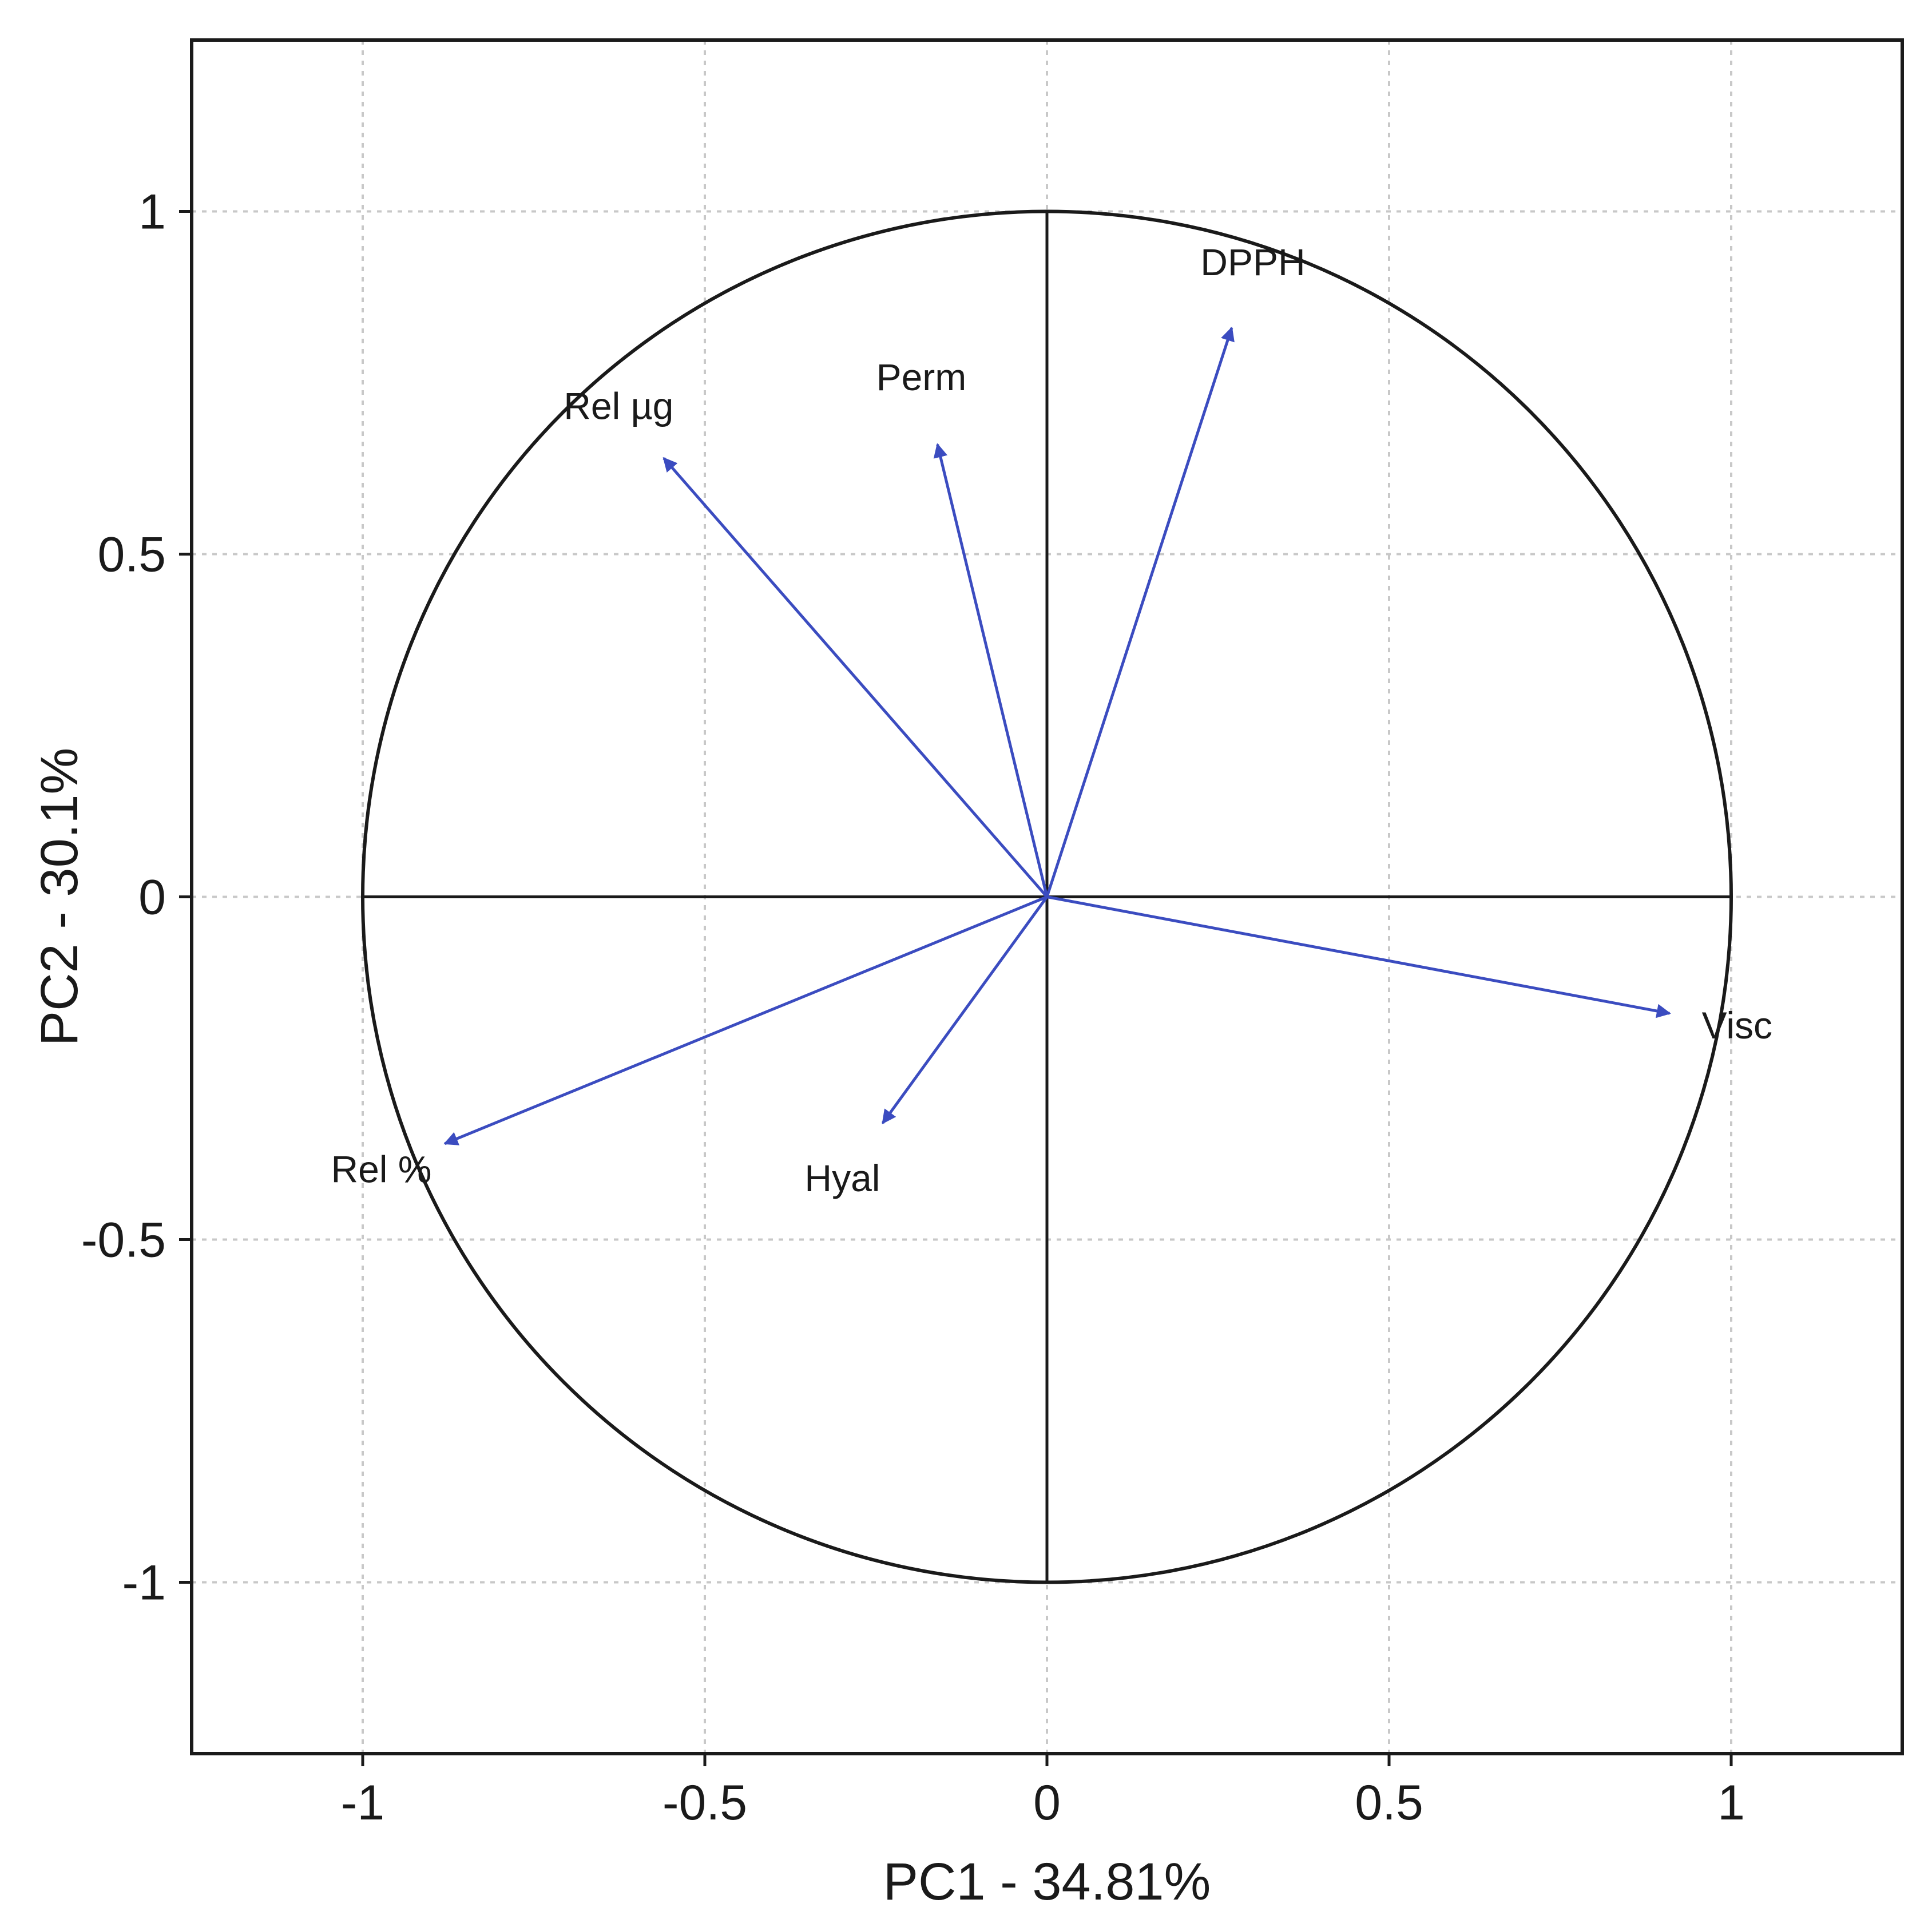 The height and width of the screenshot is (1923, 1932). Describe the element at coordinates (131, 555) in the screenshot. I see `y-tick-label: 0.5` at that location.